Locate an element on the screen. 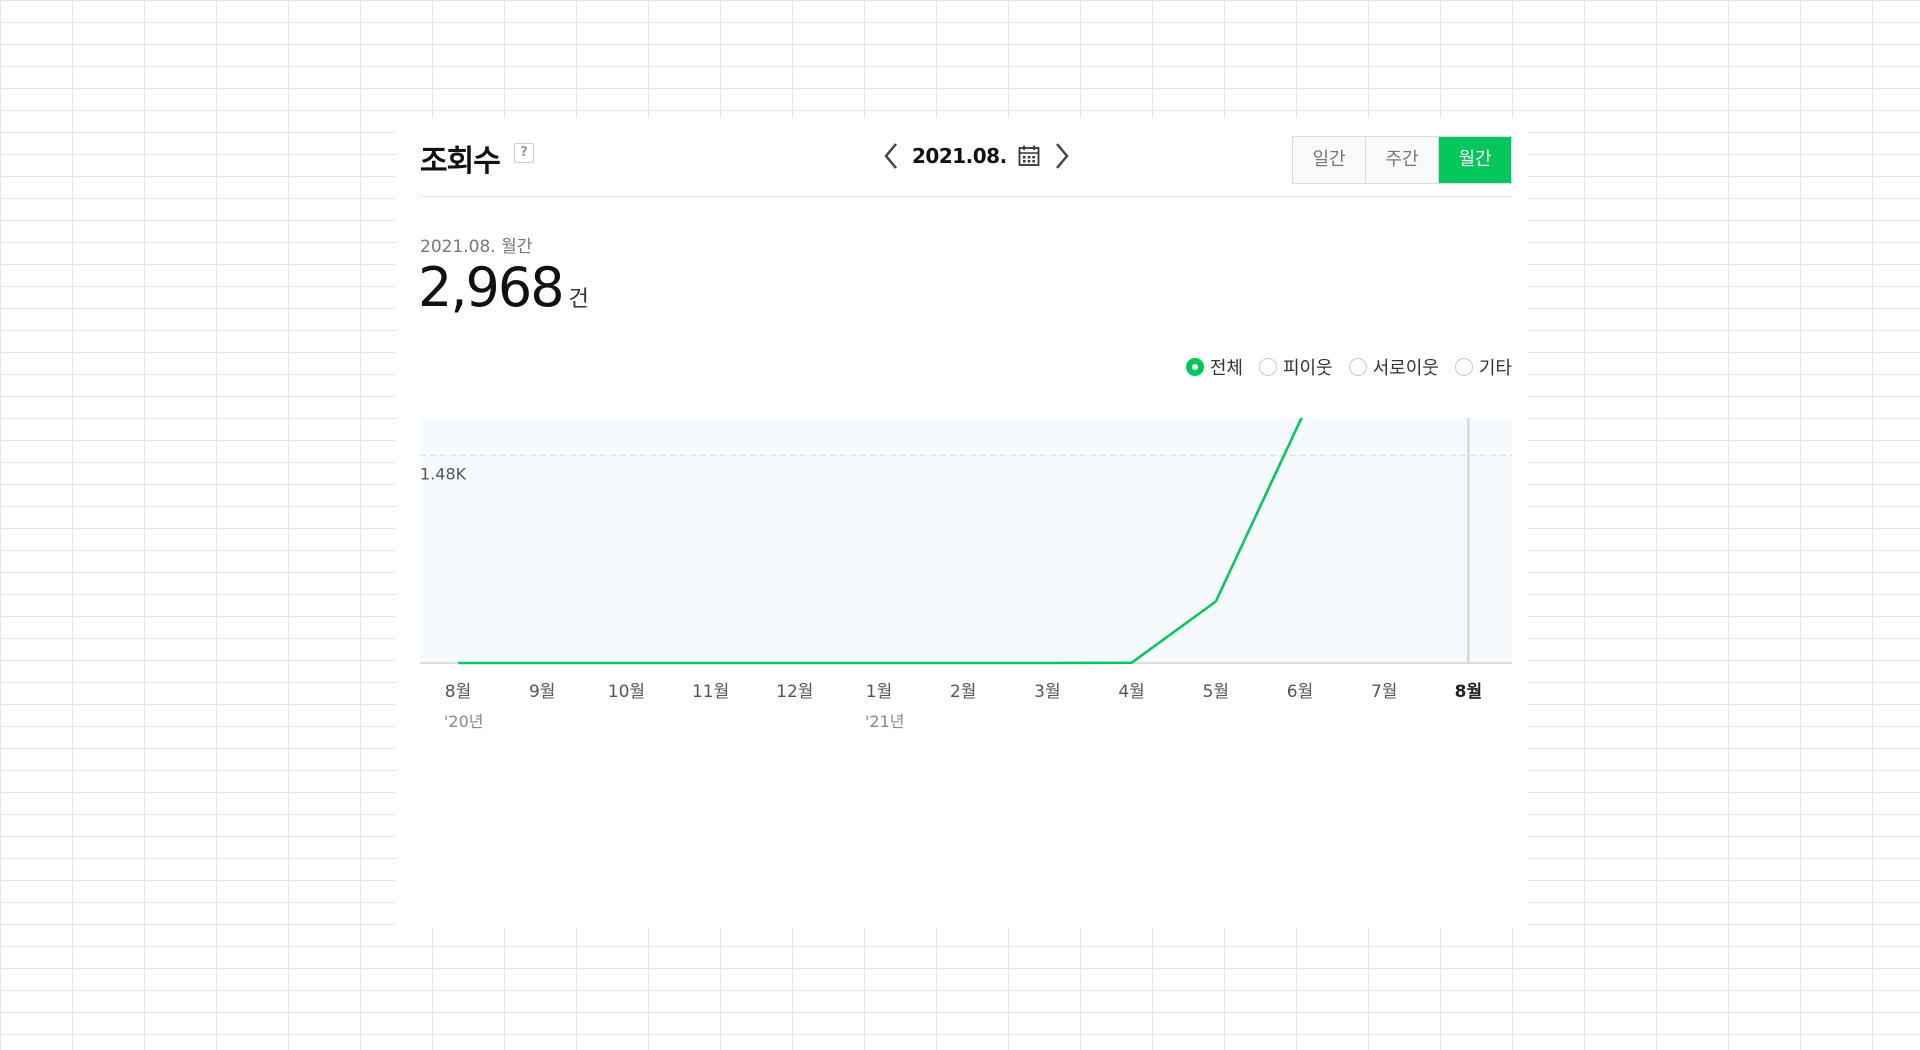 This screenshot has height=1050, width=1920. period-toggle: 일간 주간 월간 is located at coordinates (1402, 160).